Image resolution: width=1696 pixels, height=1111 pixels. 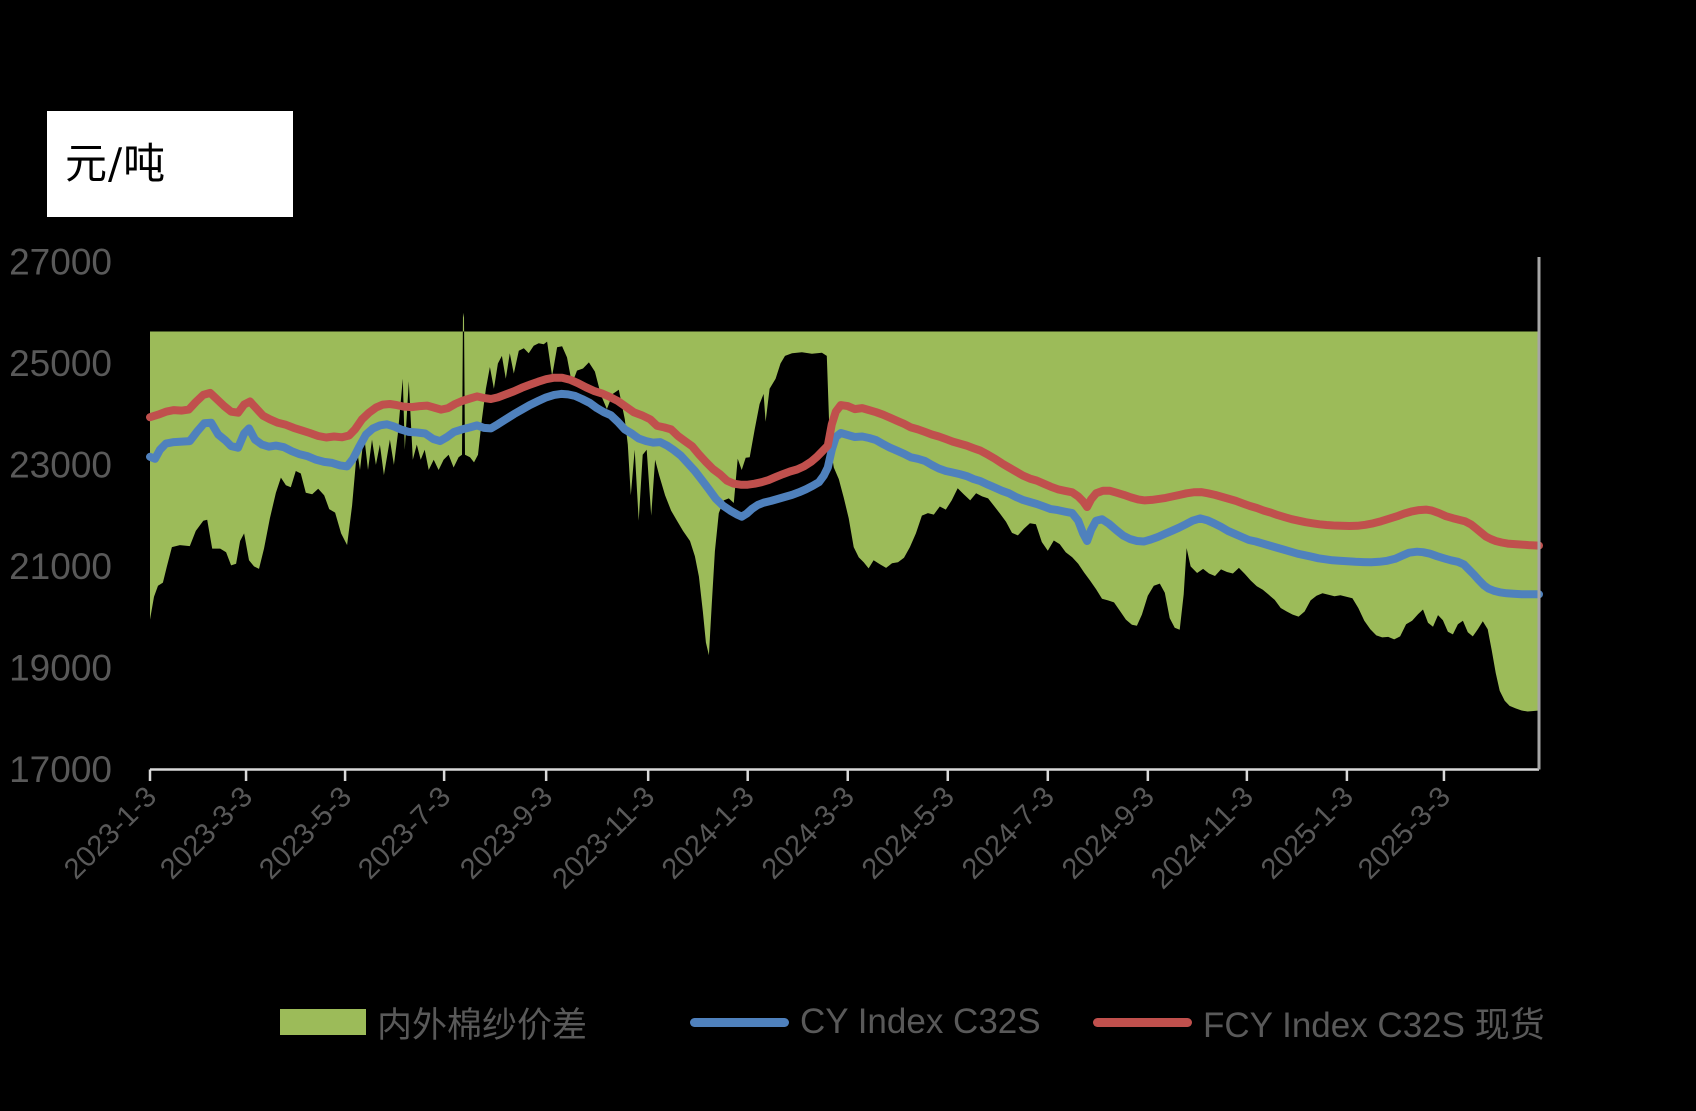 I want to click on legend-label-cy-index: CY Index C32S, so click(x=920, y=1021).